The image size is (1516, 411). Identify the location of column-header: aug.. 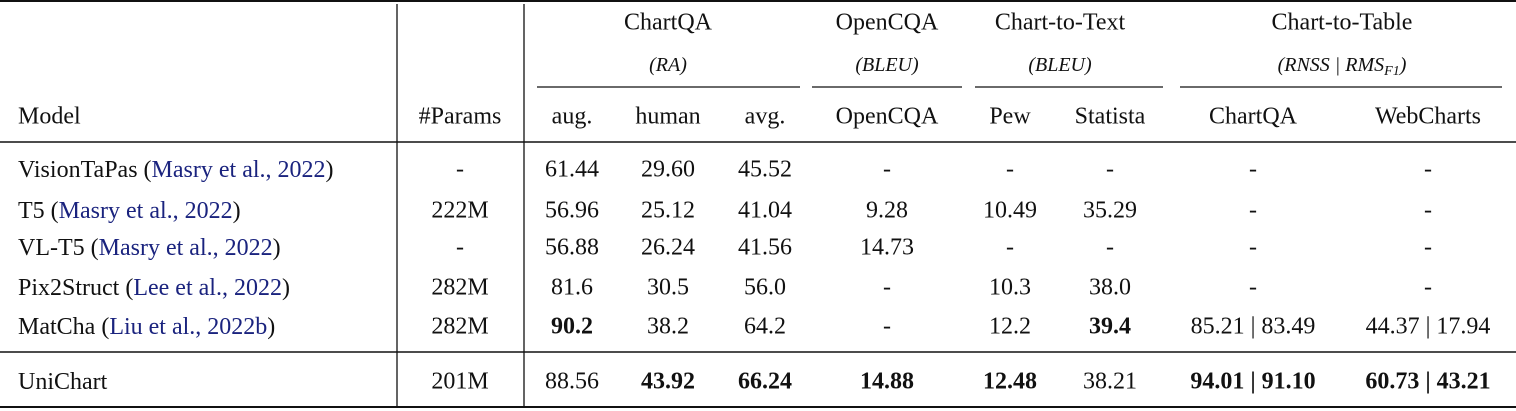
(572, 117).